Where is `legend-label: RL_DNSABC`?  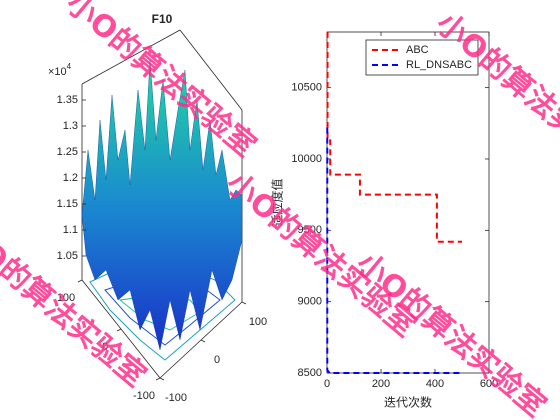 legend-label: RL_DNSABC is located at coordinates (439, 65).